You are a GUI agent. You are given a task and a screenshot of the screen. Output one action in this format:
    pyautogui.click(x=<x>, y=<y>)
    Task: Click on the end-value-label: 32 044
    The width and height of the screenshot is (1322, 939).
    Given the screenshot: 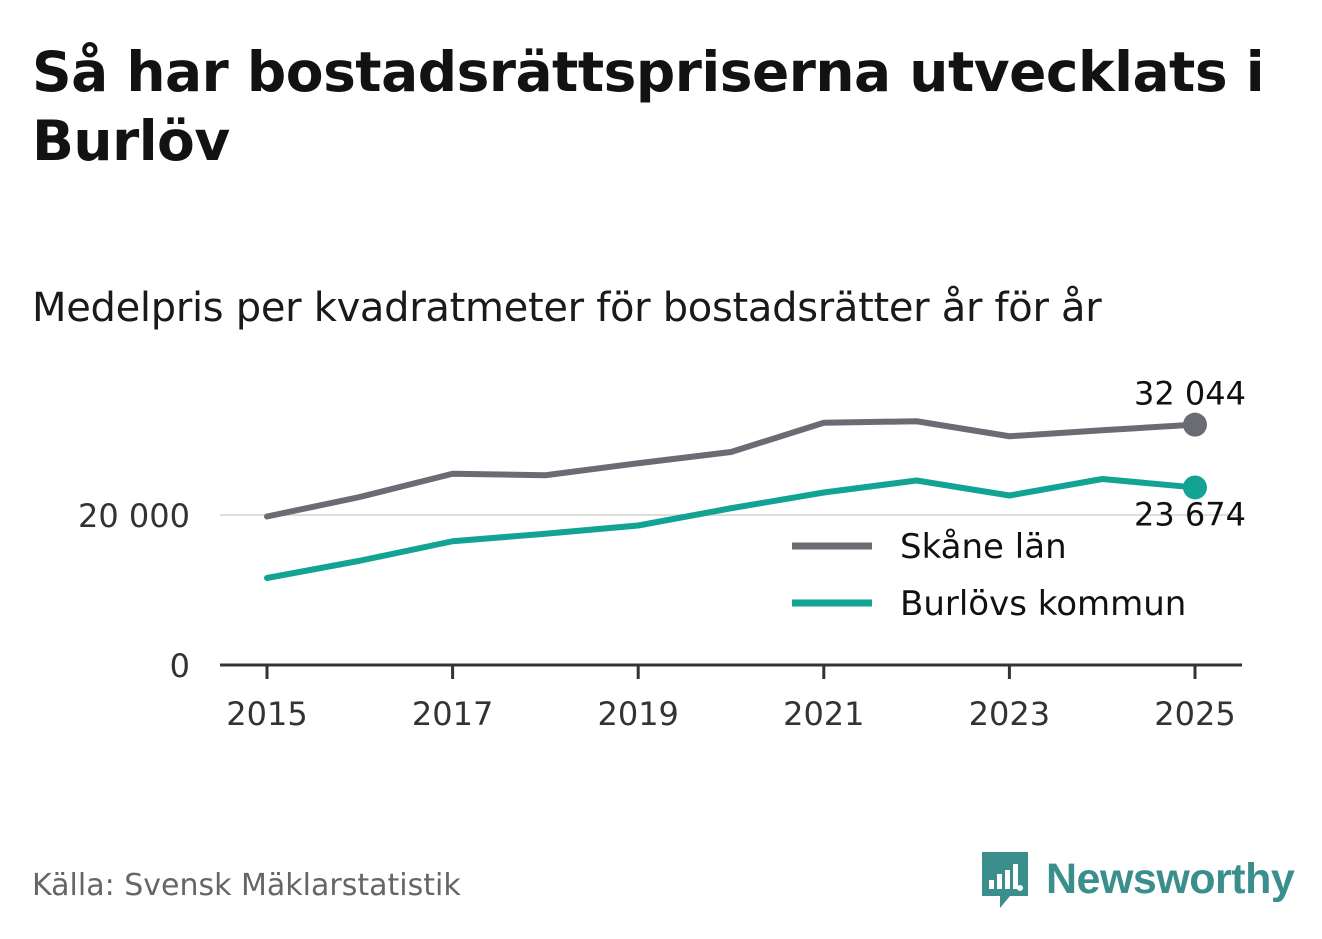 What is the action you would take?
    pyautogui.click(x=1190, y=394)
    